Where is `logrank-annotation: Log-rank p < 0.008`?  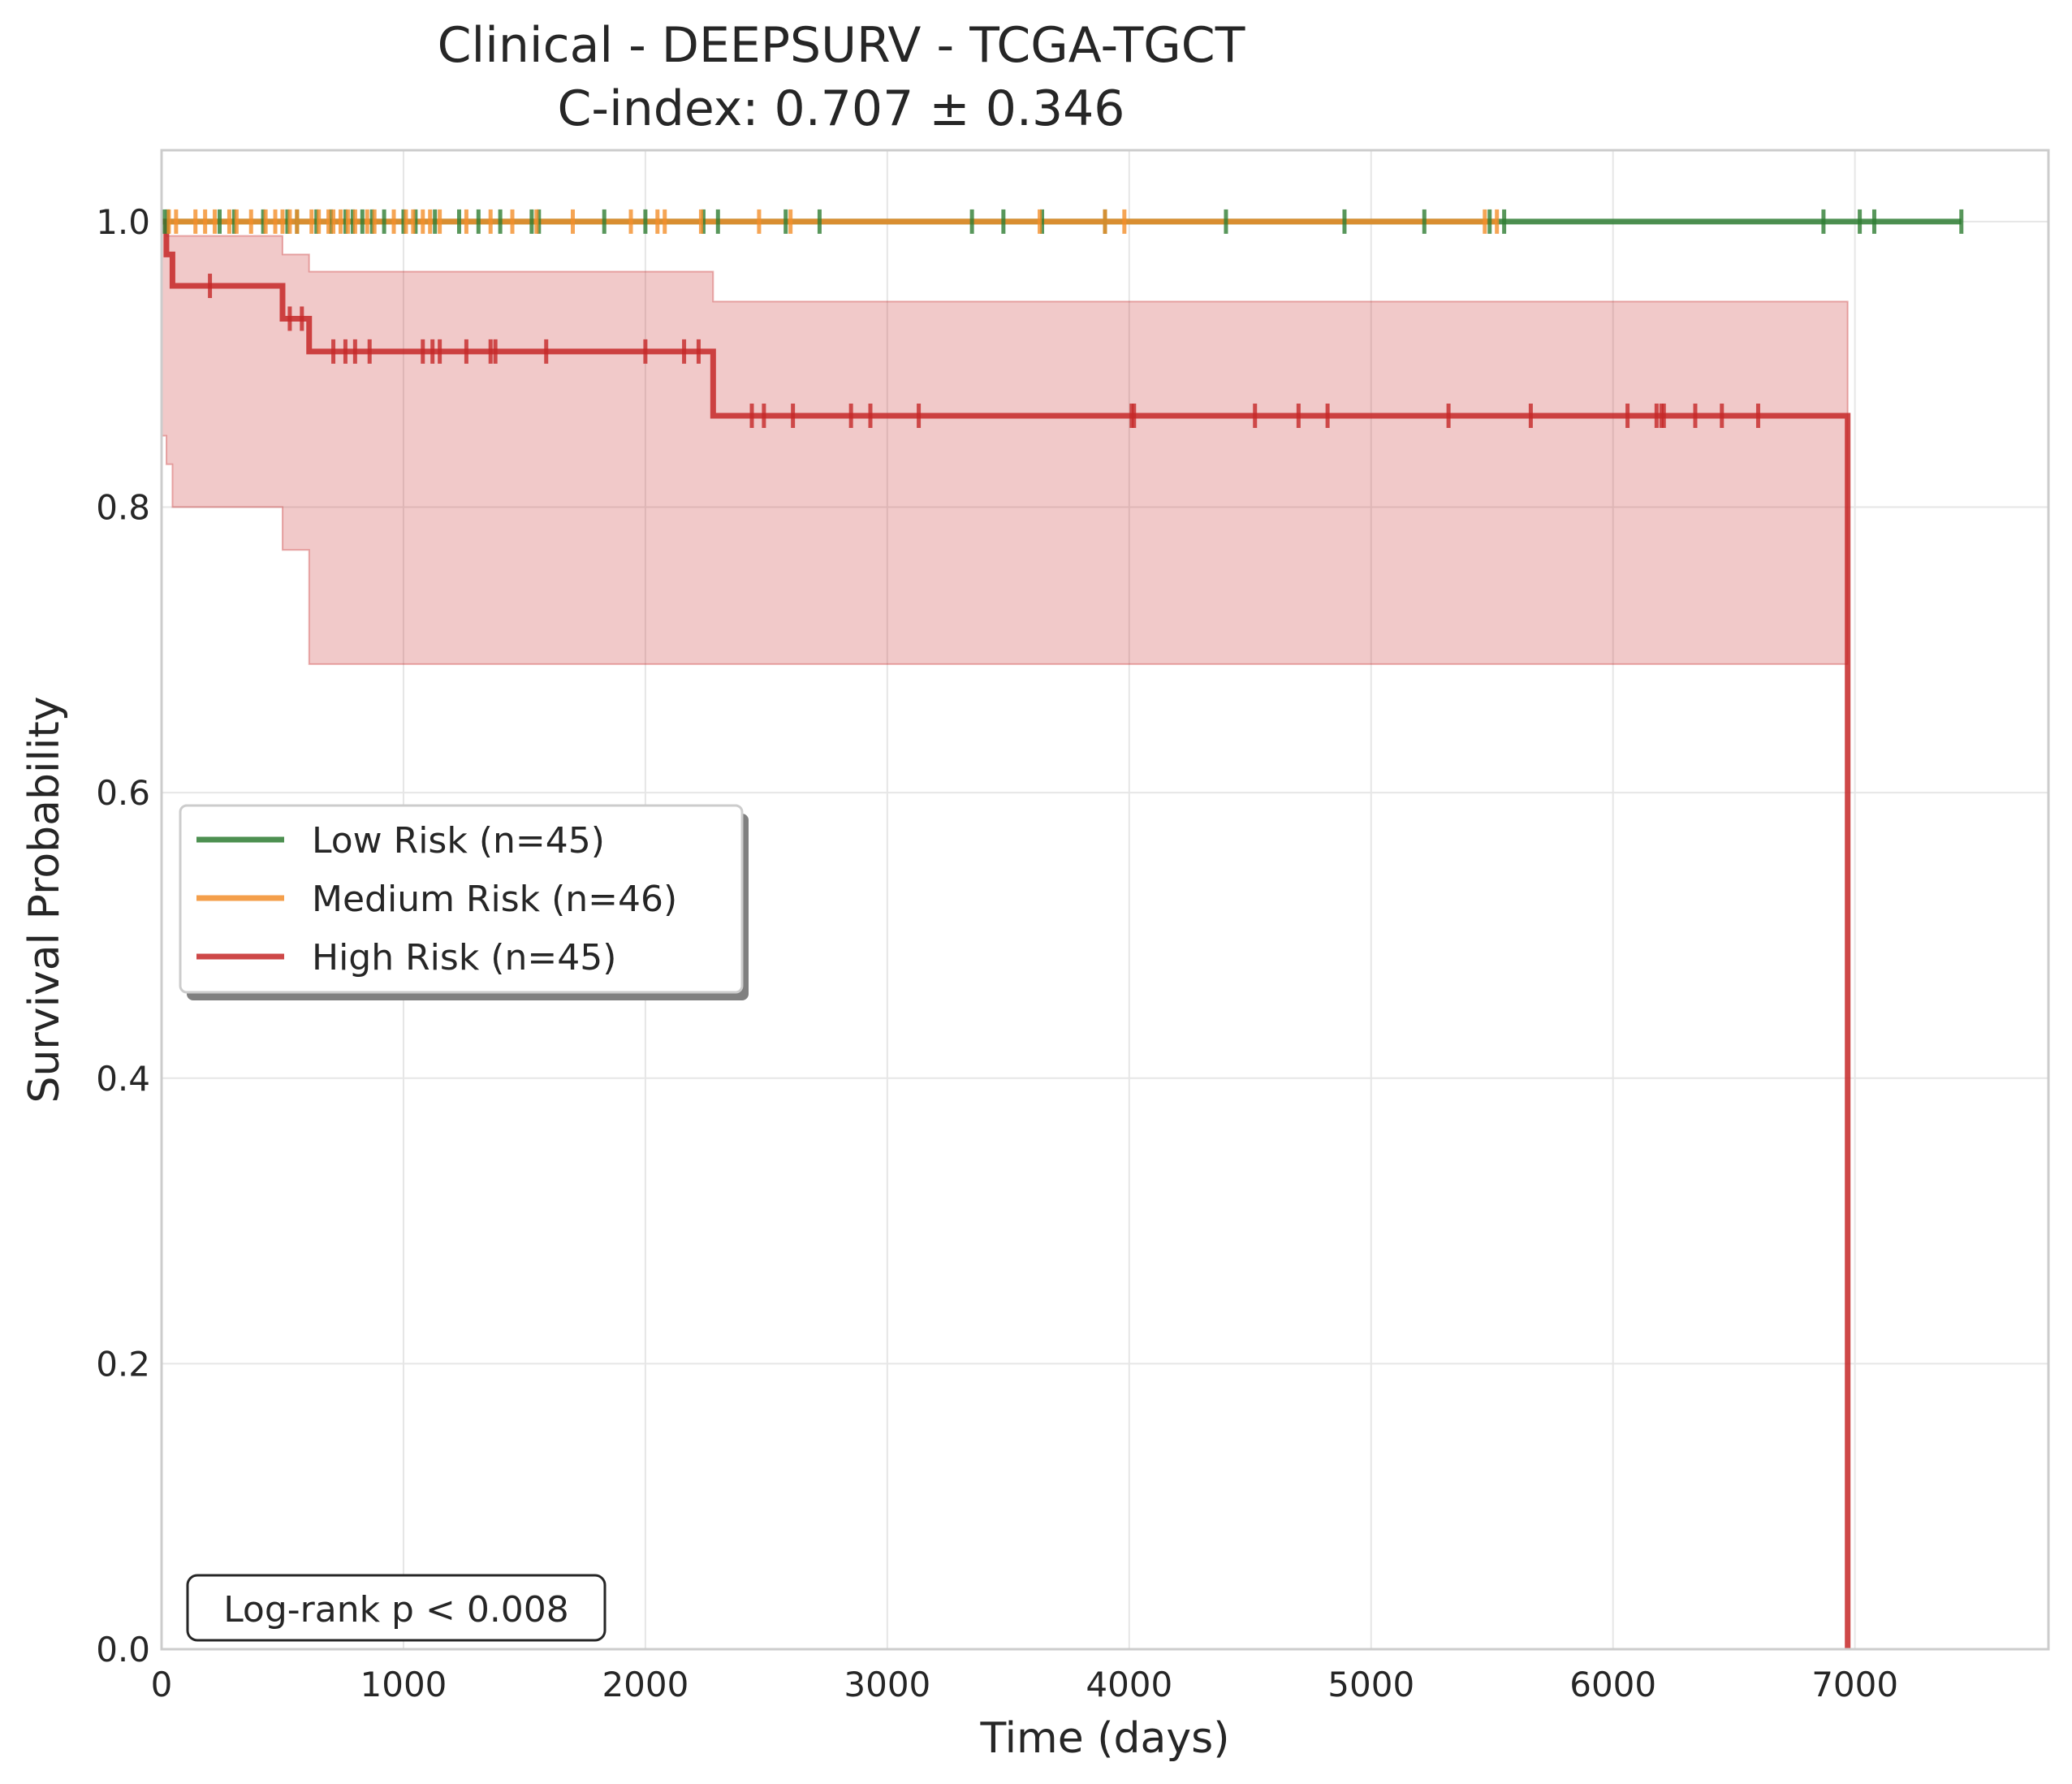
logrank-annotation: Log-rank p < 0.008 is located at coordinates (396, 1608).